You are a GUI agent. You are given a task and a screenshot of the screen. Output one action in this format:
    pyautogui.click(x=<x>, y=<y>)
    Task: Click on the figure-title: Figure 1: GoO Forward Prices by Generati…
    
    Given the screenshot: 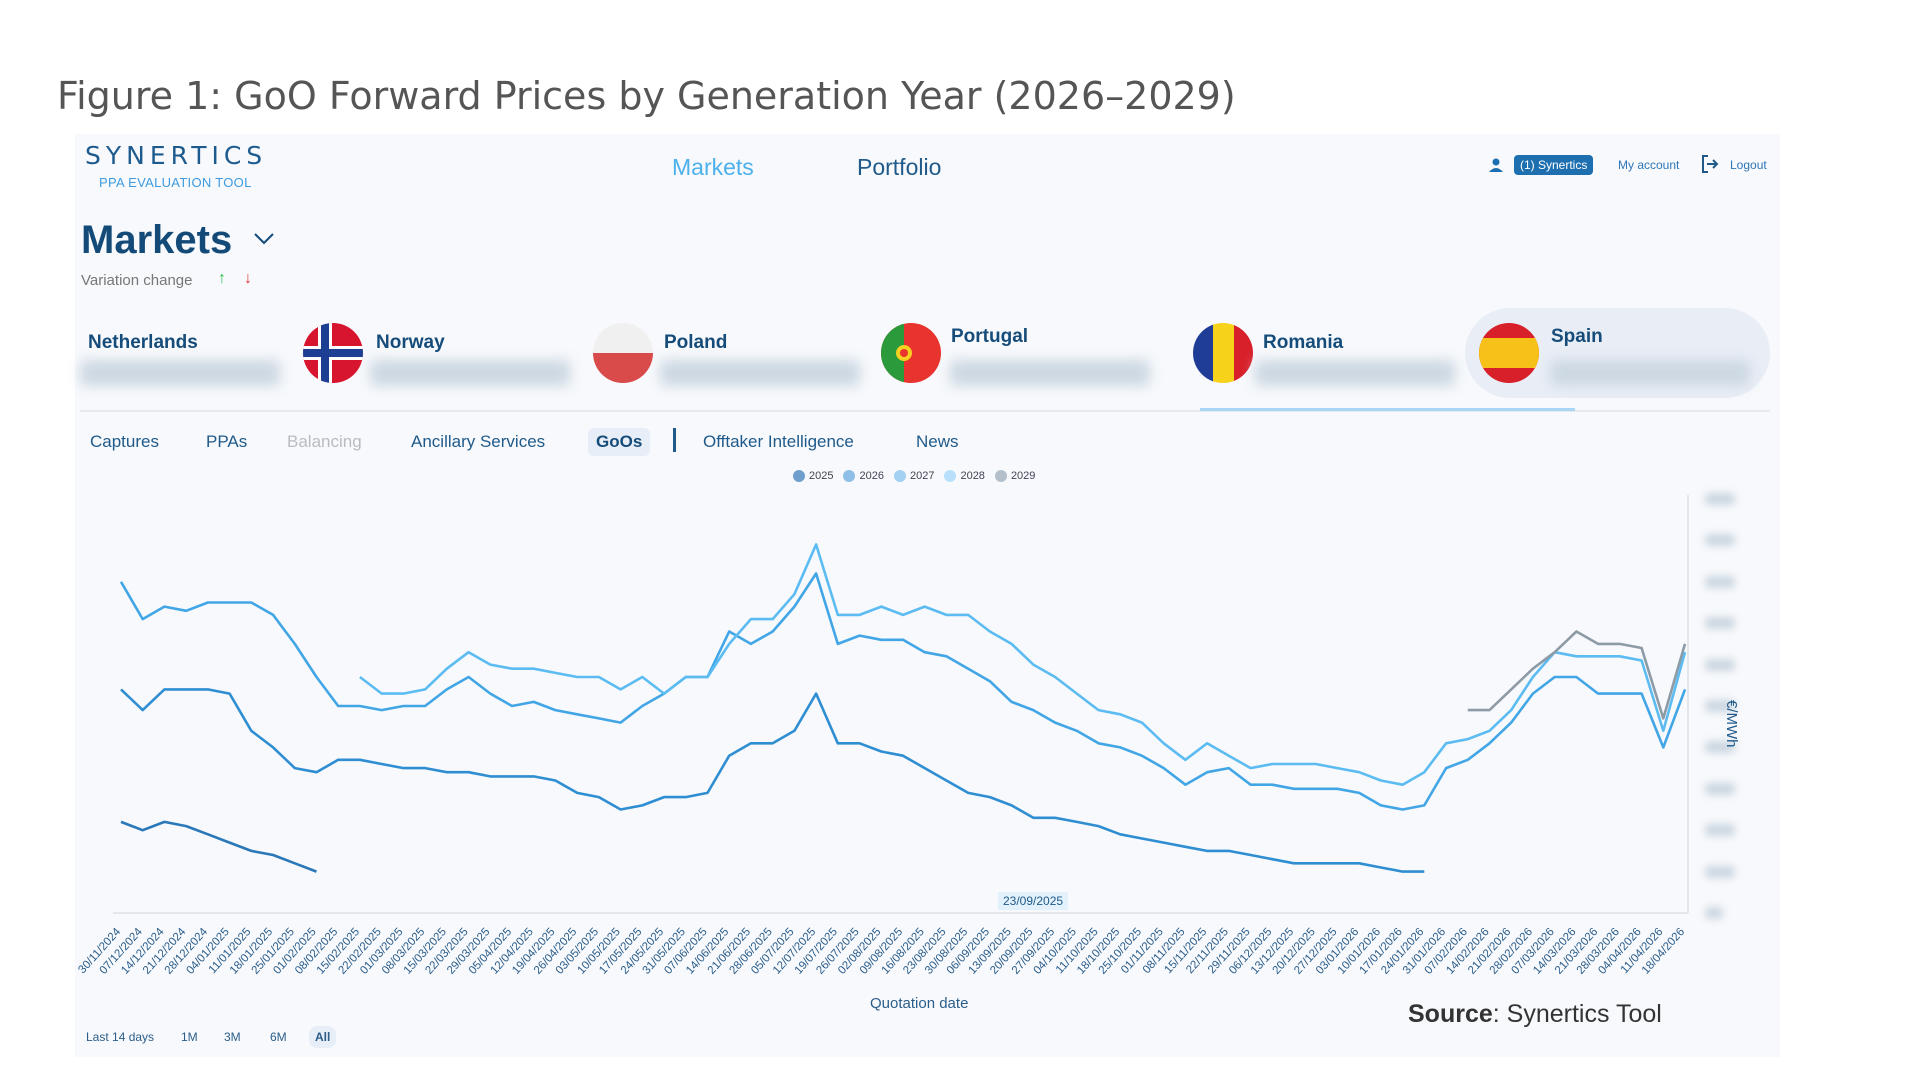 What is the action you would take?
    pyautogui.click(x=646, y=96)
    